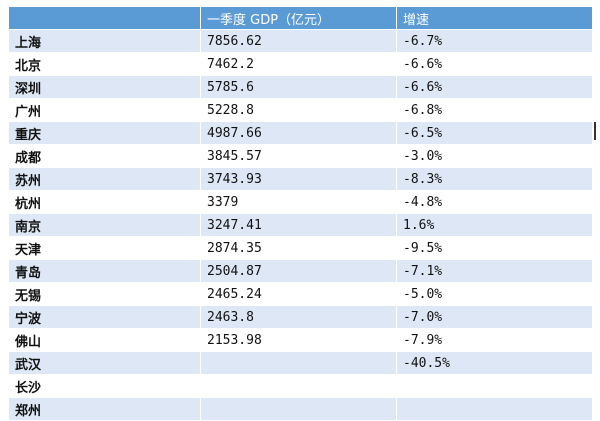 The image size is (600, 421). I want to click on gdp-cell: 2504.87, so click(298, 271).